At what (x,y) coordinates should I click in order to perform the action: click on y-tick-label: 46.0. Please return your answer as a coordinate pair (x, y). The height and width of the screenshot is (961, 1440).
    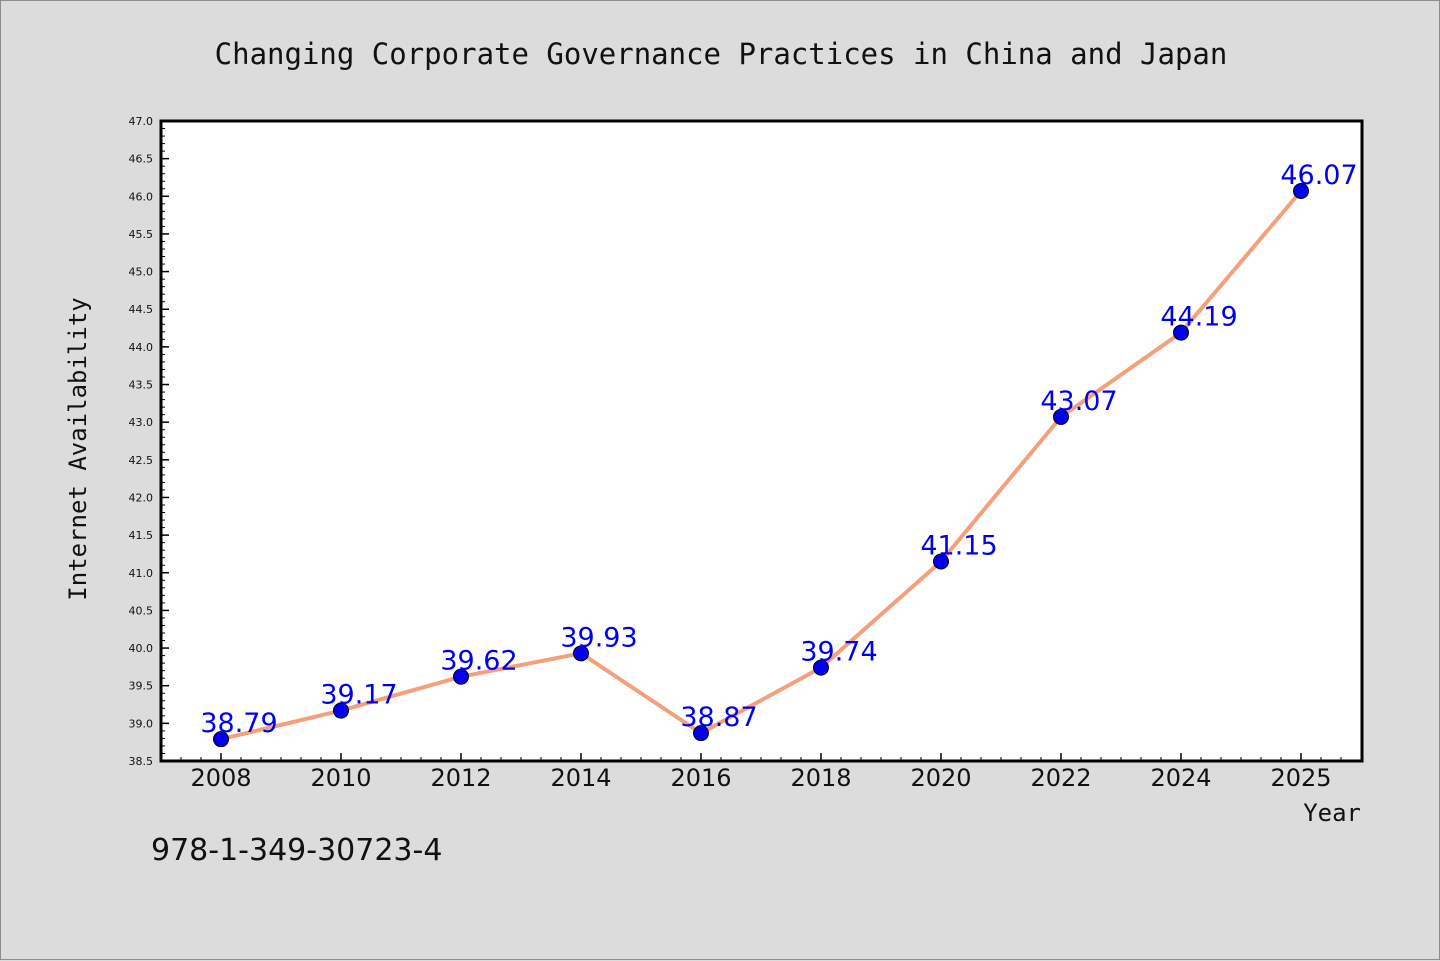
    Looking at the image, I should click on (141, 196).